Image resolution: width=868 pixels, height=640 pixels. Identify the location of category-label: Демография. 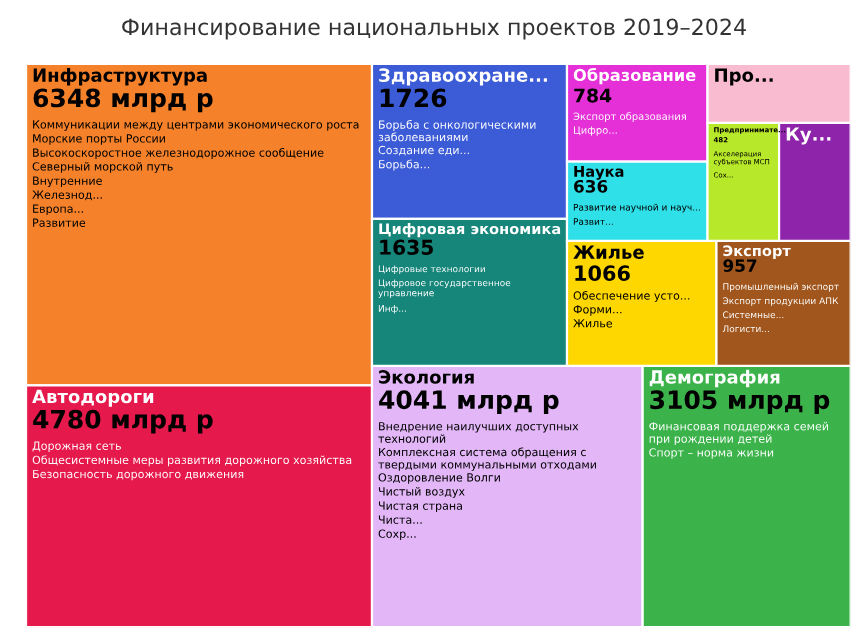
(714, 378).